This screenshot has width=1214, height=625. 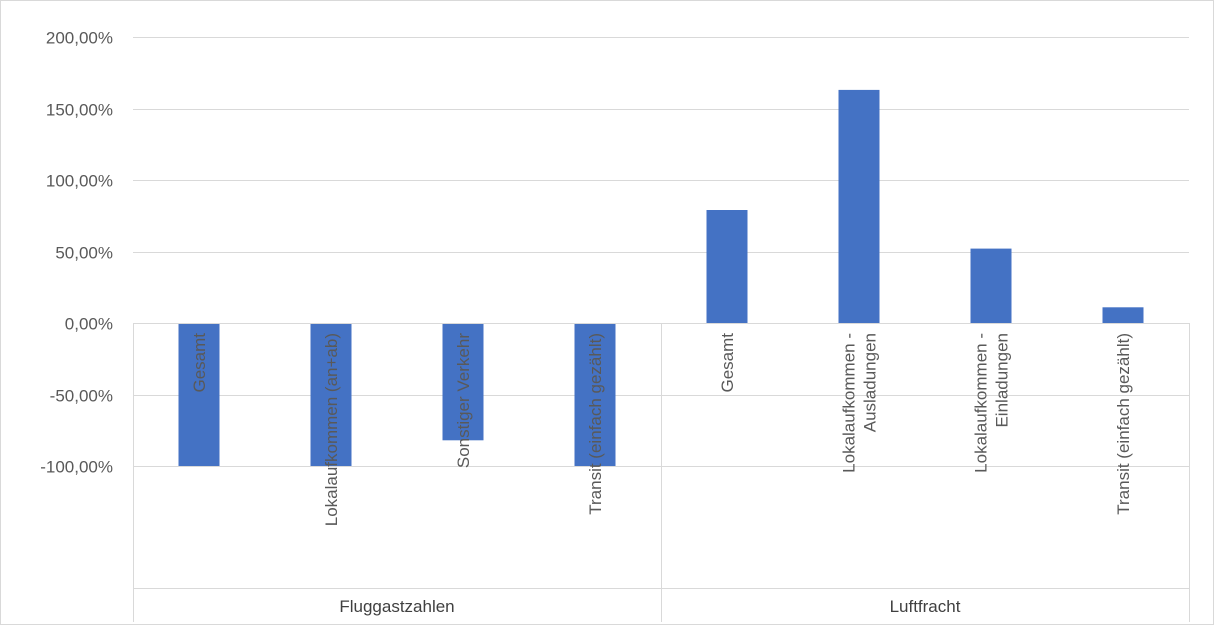 I want to click on y-tick-label: 150,00%, so click(x=79, y=110).